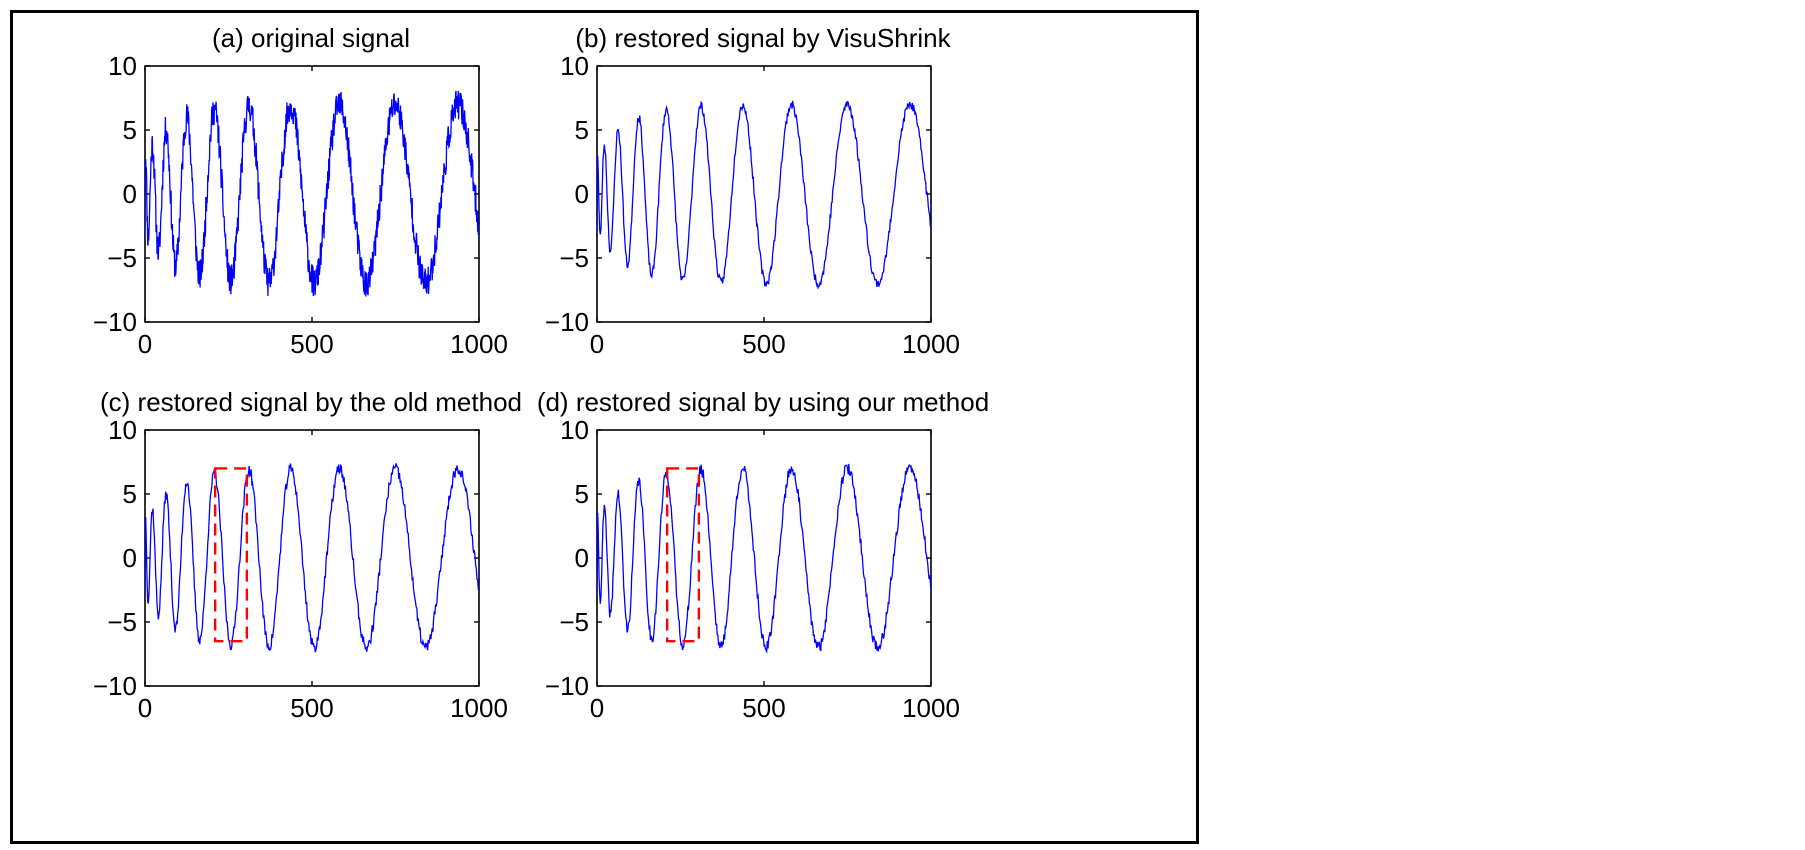  I want to click on panel-c-signal-line, so click(312, 558).